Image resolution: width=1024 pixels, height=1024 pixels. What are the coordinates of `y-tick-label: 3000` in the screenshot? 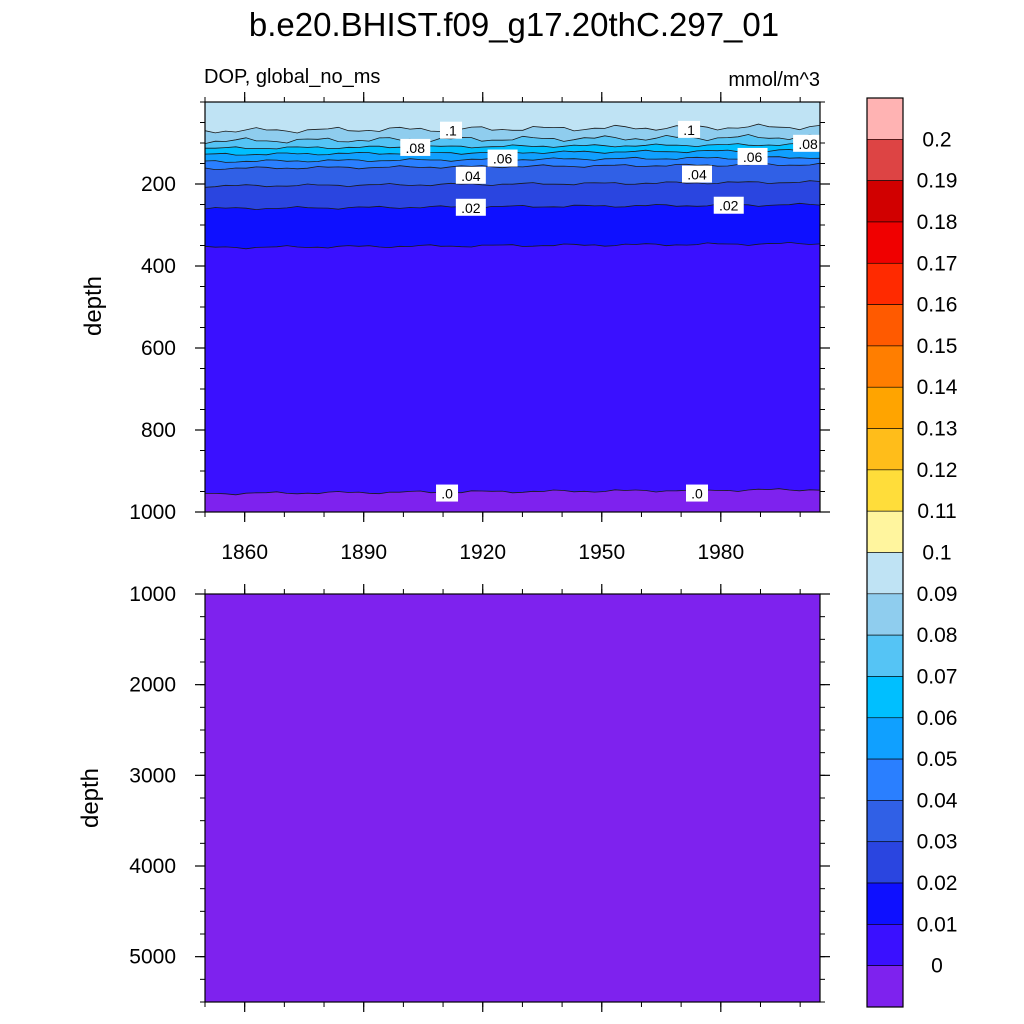 It's located at (152, 775).